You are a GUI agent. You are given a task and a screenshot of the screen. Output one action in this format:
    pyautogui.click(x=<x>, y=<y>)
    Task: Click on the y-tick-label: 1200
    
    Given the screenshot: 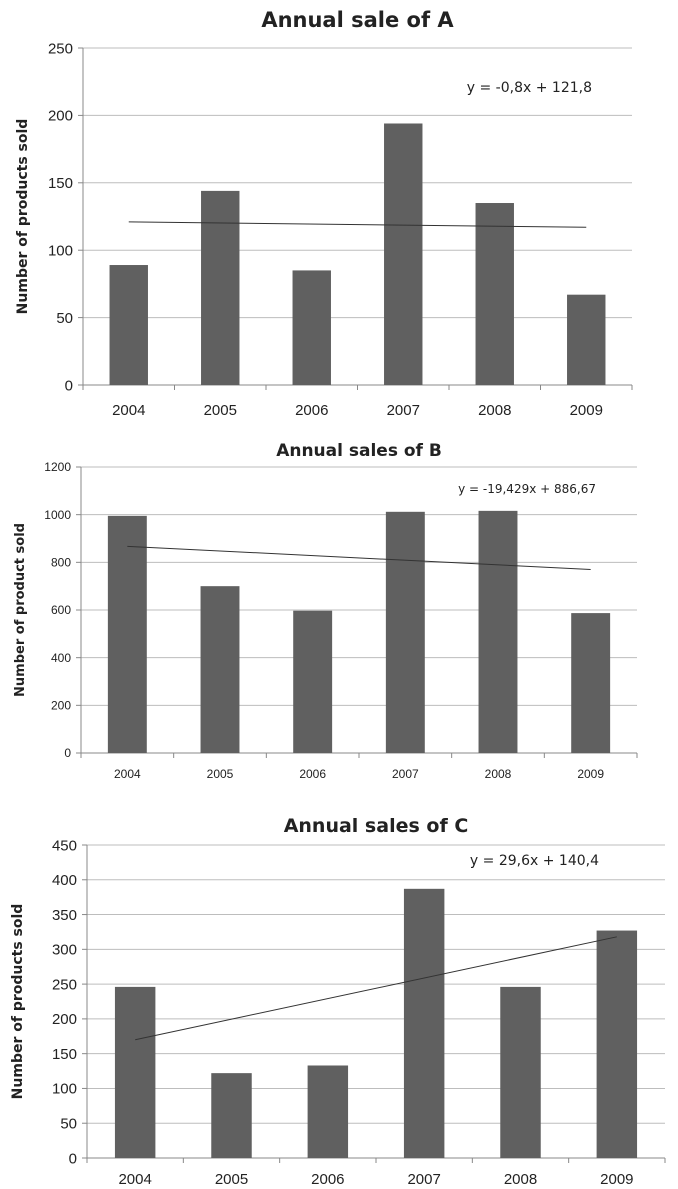 What is the action you would take?
    pyautogui.click(x=57, y=467)
    